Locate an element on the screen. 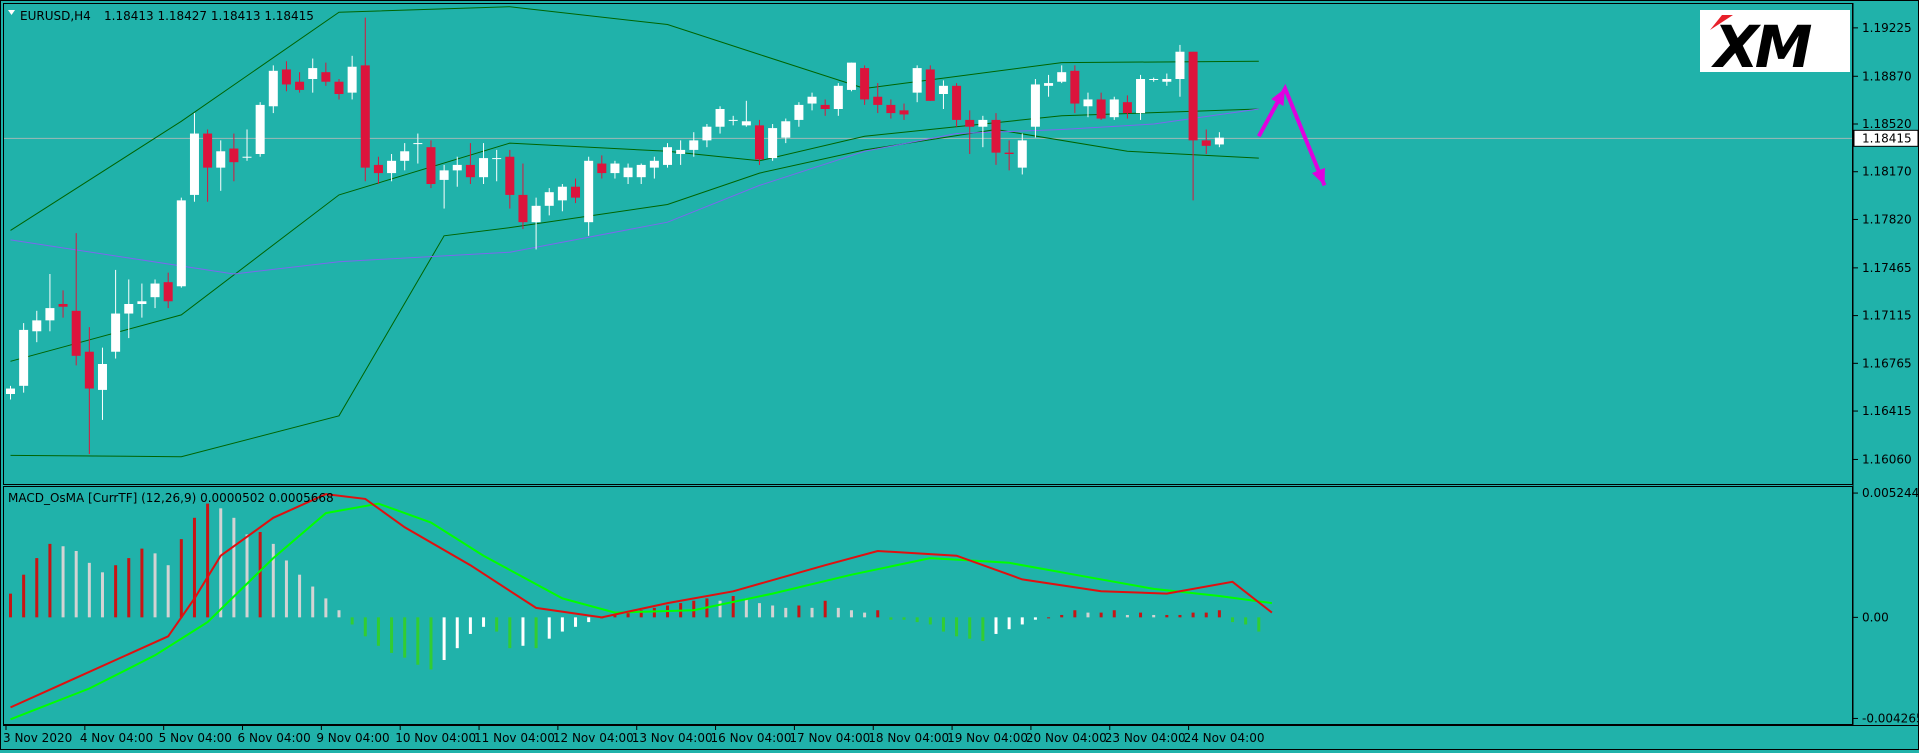 The height and width of the screenshot is (753, 1919). symbol-label: EURUSD,H4 is located at coordinates (55, 16).